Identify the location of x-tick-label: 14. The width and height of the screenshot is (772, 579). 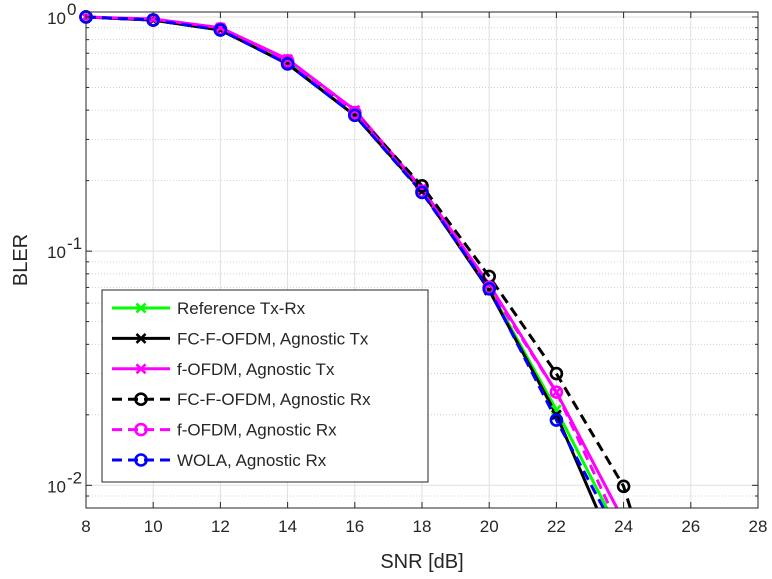
(287, 526).